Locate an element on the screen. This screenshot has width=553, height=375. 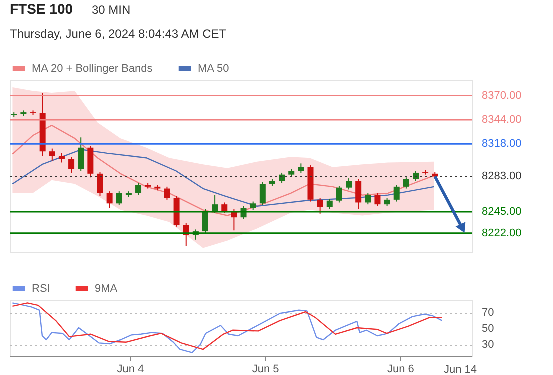
line-series is located at coordinates (223, 178).